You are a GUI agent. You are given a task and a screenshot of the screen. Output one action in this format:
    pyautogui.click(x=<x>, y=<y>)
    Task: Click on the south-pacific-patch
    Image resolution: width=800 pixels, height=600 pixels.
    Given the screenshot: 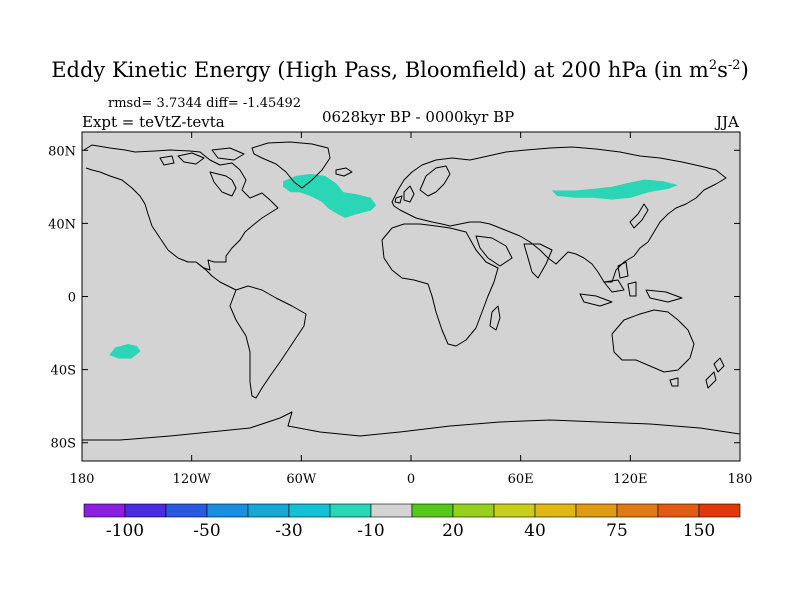 What is the action you would take?
    pyautogui.click(x=125, y=351)
    